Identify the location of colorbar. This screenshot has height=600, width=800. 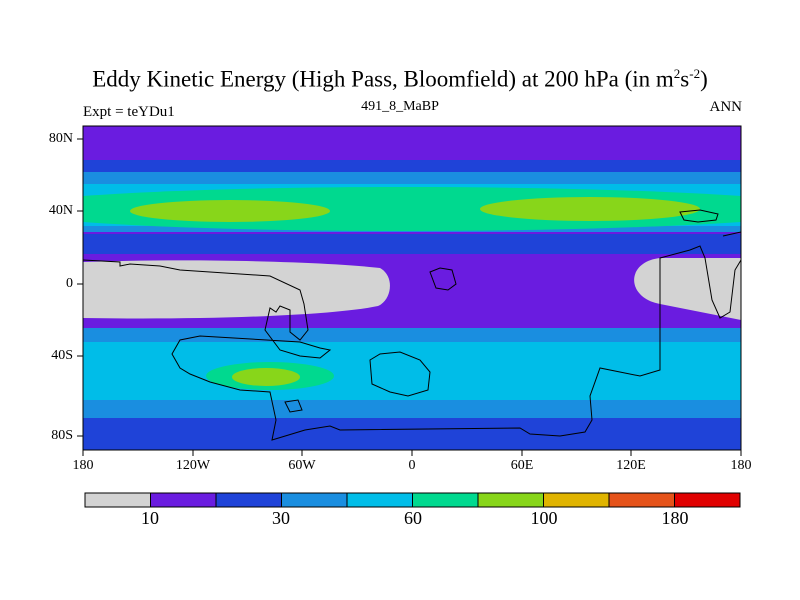
(412, 500).